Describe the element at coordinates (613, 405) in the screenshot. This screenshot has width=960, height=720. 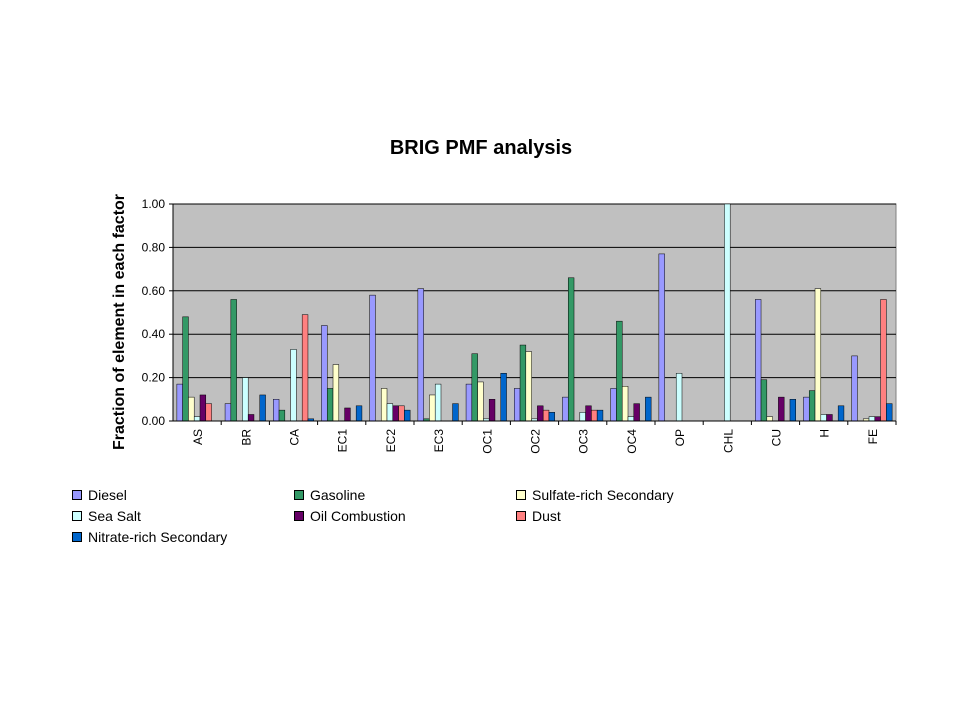
I see `bar-oc4-diesel` at that location.